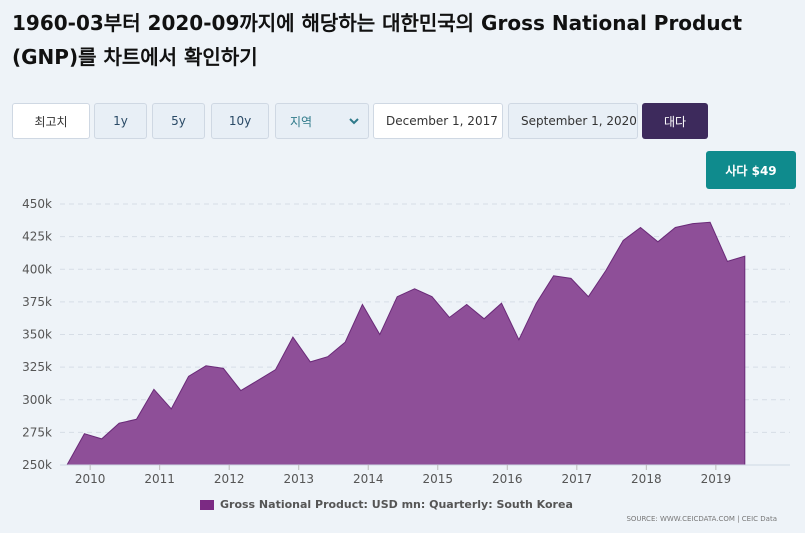 This screenshot has height=533, width=805. I want to click on y-tick-label: 400k, so click(37, 269).